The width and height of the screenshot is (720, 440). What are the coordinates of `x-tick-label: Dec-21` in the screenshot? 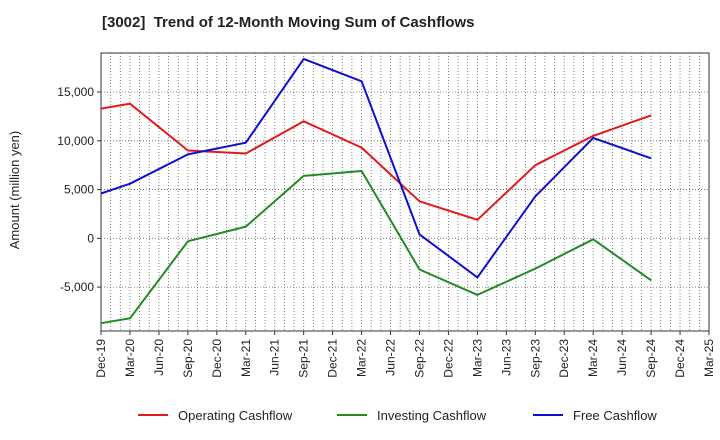 It's located at (333, 358).